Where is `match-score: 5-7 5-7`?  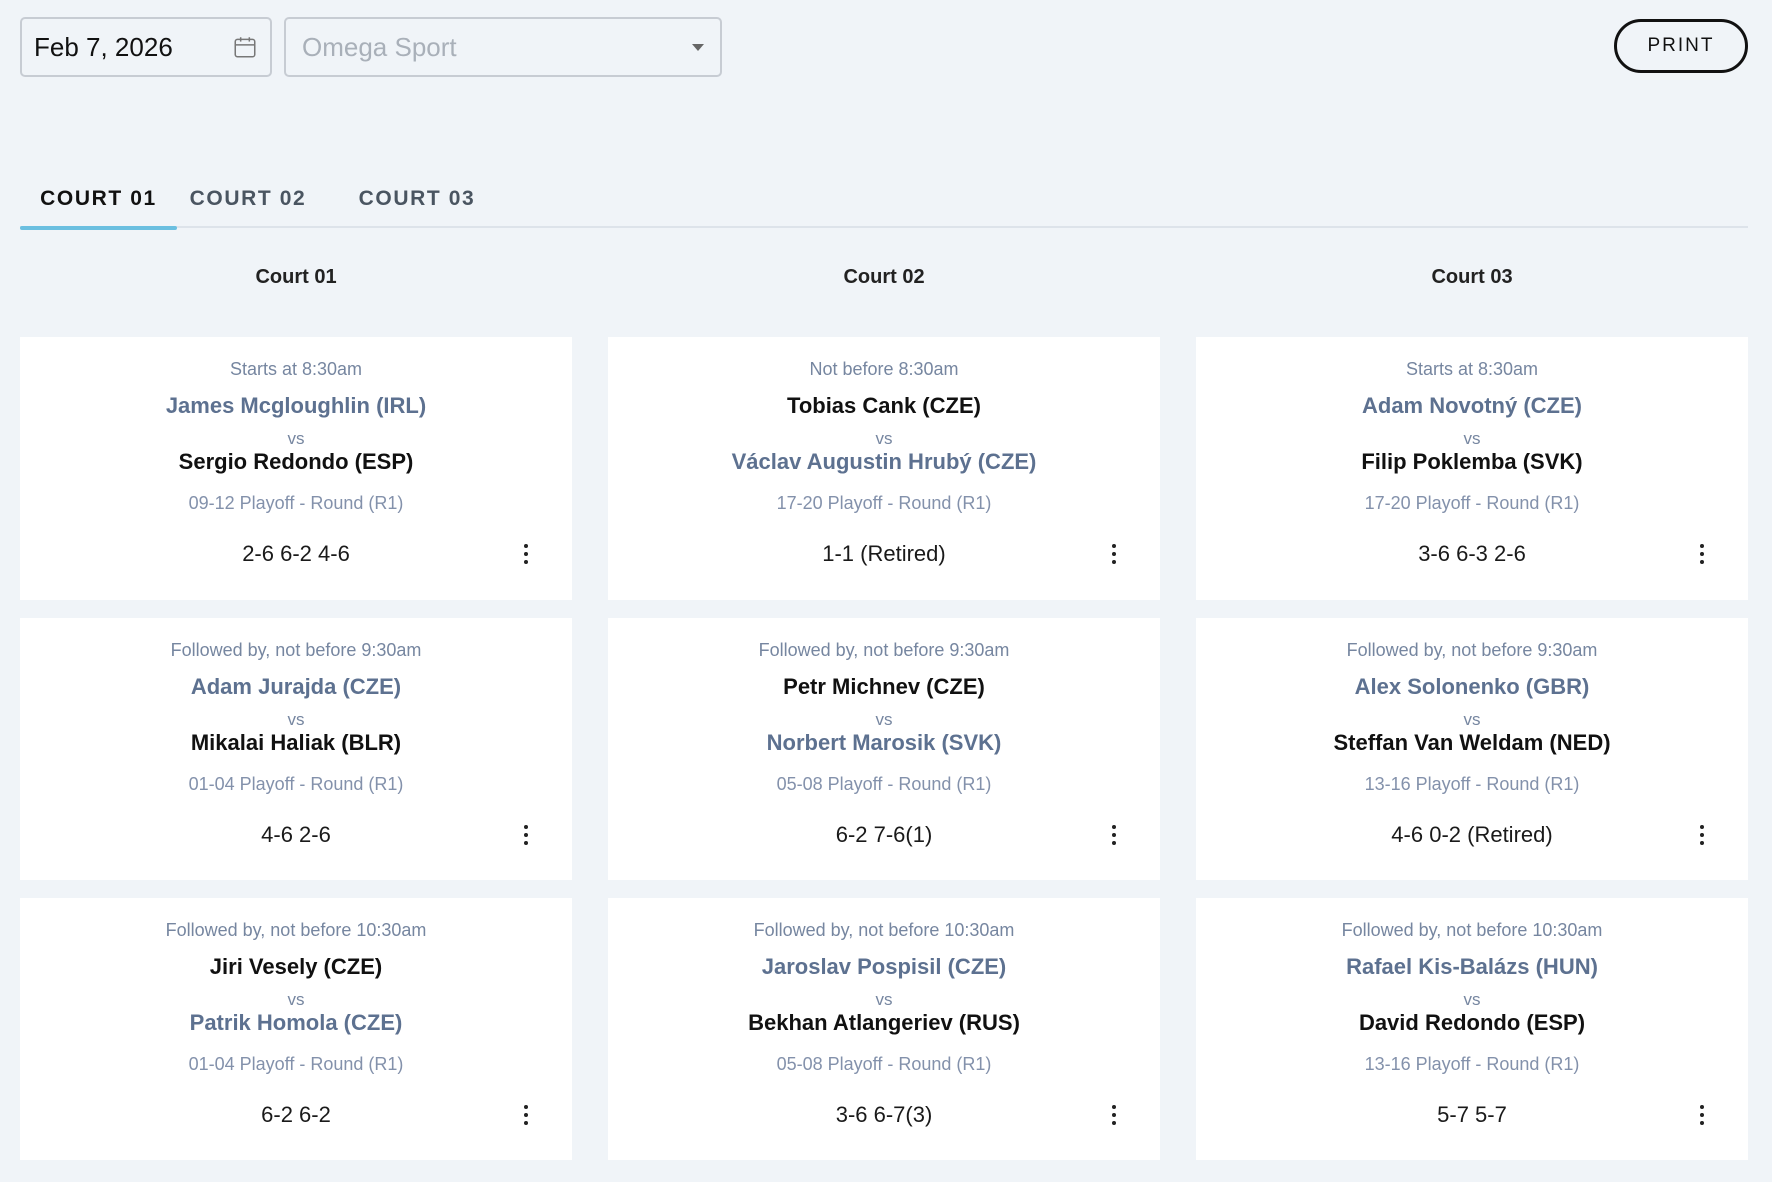 match-score: 5-7 5-7 is located at coordinates (1472, 1114).